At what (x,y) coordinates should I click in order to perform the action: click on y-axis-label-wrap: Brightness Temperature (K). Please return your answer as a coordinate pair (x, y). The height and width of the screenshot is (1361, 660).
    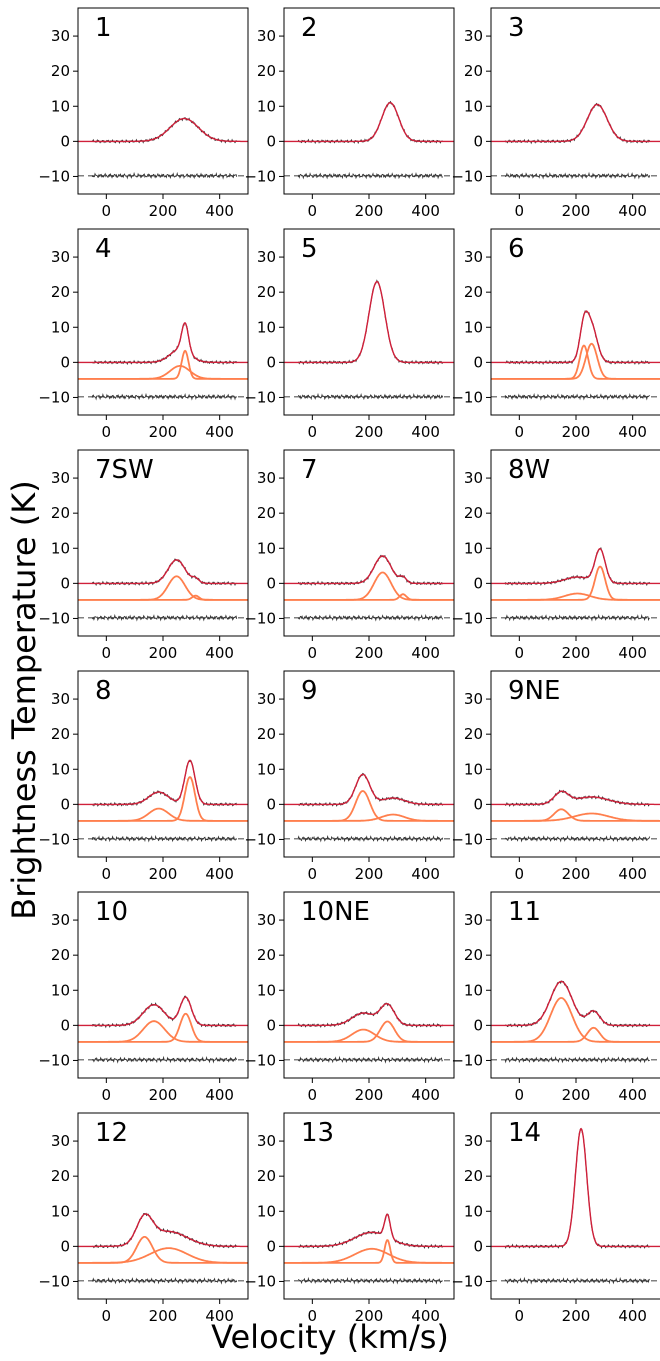
    Looking at the image, I should click on (24, 680).